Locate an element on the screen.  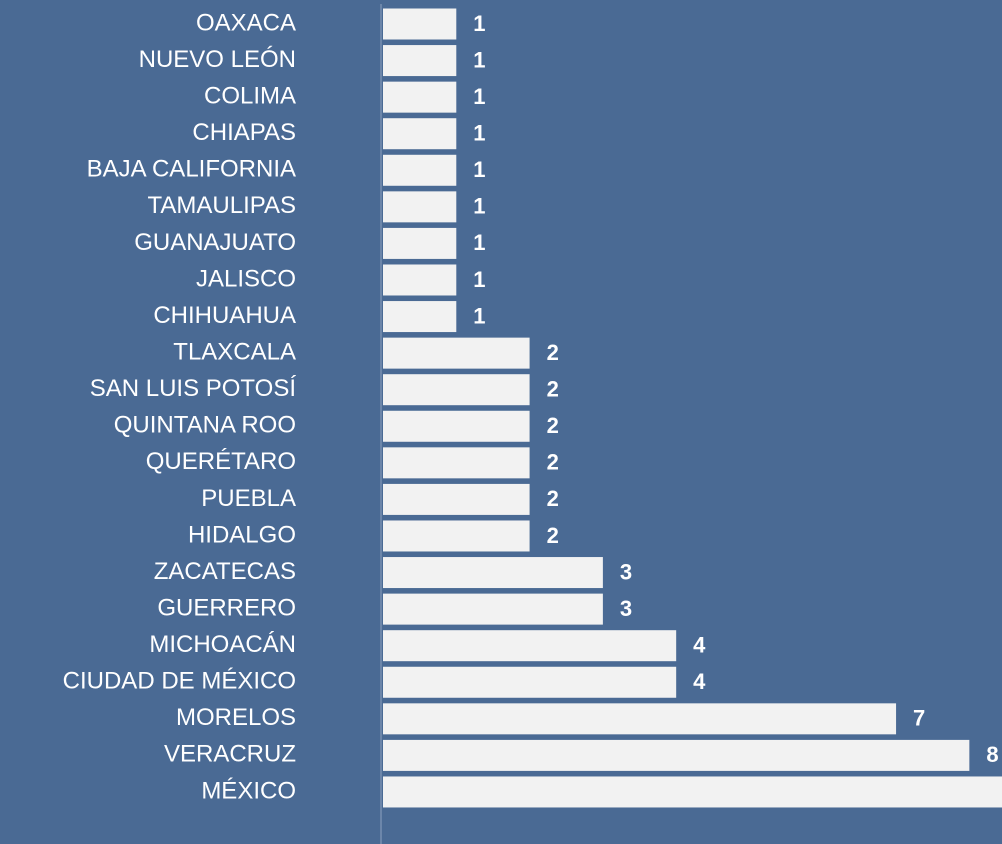
category-label: TLAXCALA is located at coordinates (234, 351).